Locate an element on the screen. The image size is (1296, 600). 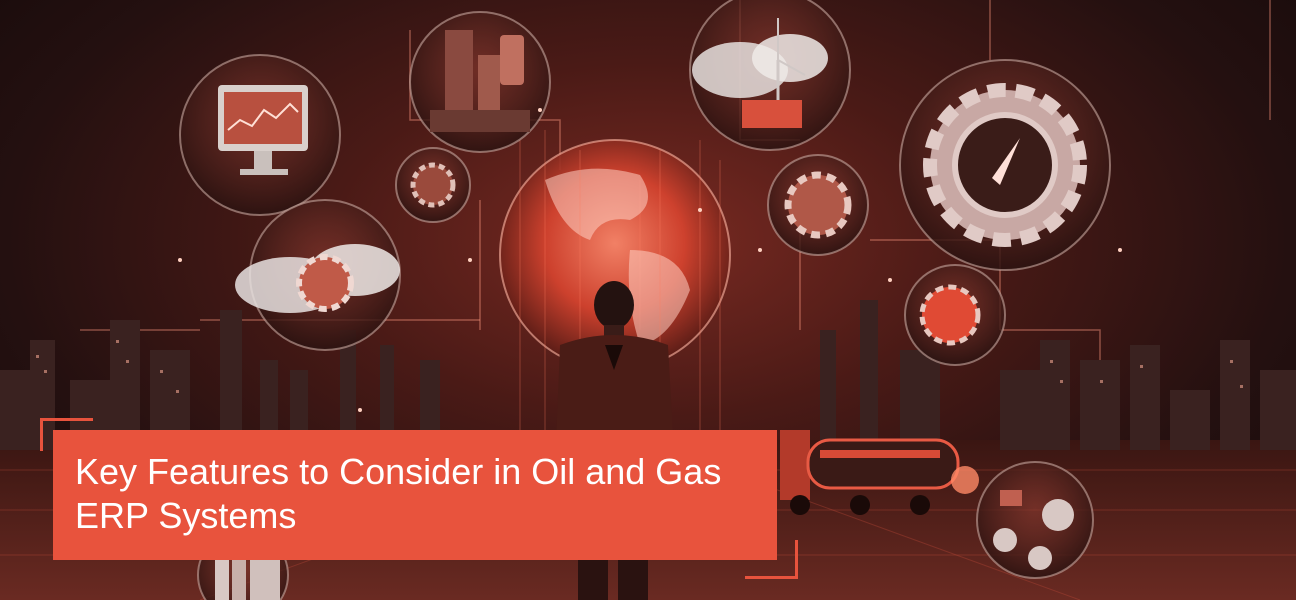
wind-turbine-cloud-icon is located at coordinates (770, 75).